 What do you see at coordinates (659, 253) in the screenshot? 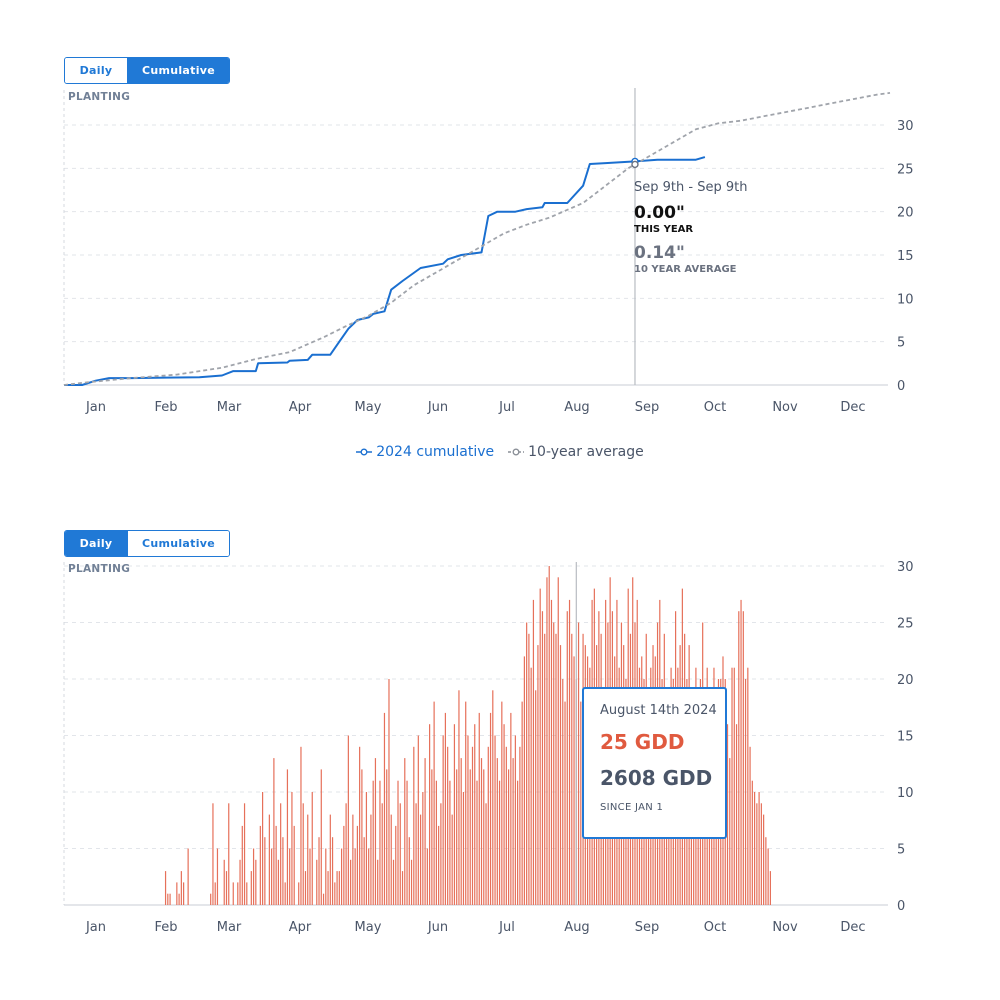
I see `tooltip-average-value: 0.14"` at bounding box center [659, 253].